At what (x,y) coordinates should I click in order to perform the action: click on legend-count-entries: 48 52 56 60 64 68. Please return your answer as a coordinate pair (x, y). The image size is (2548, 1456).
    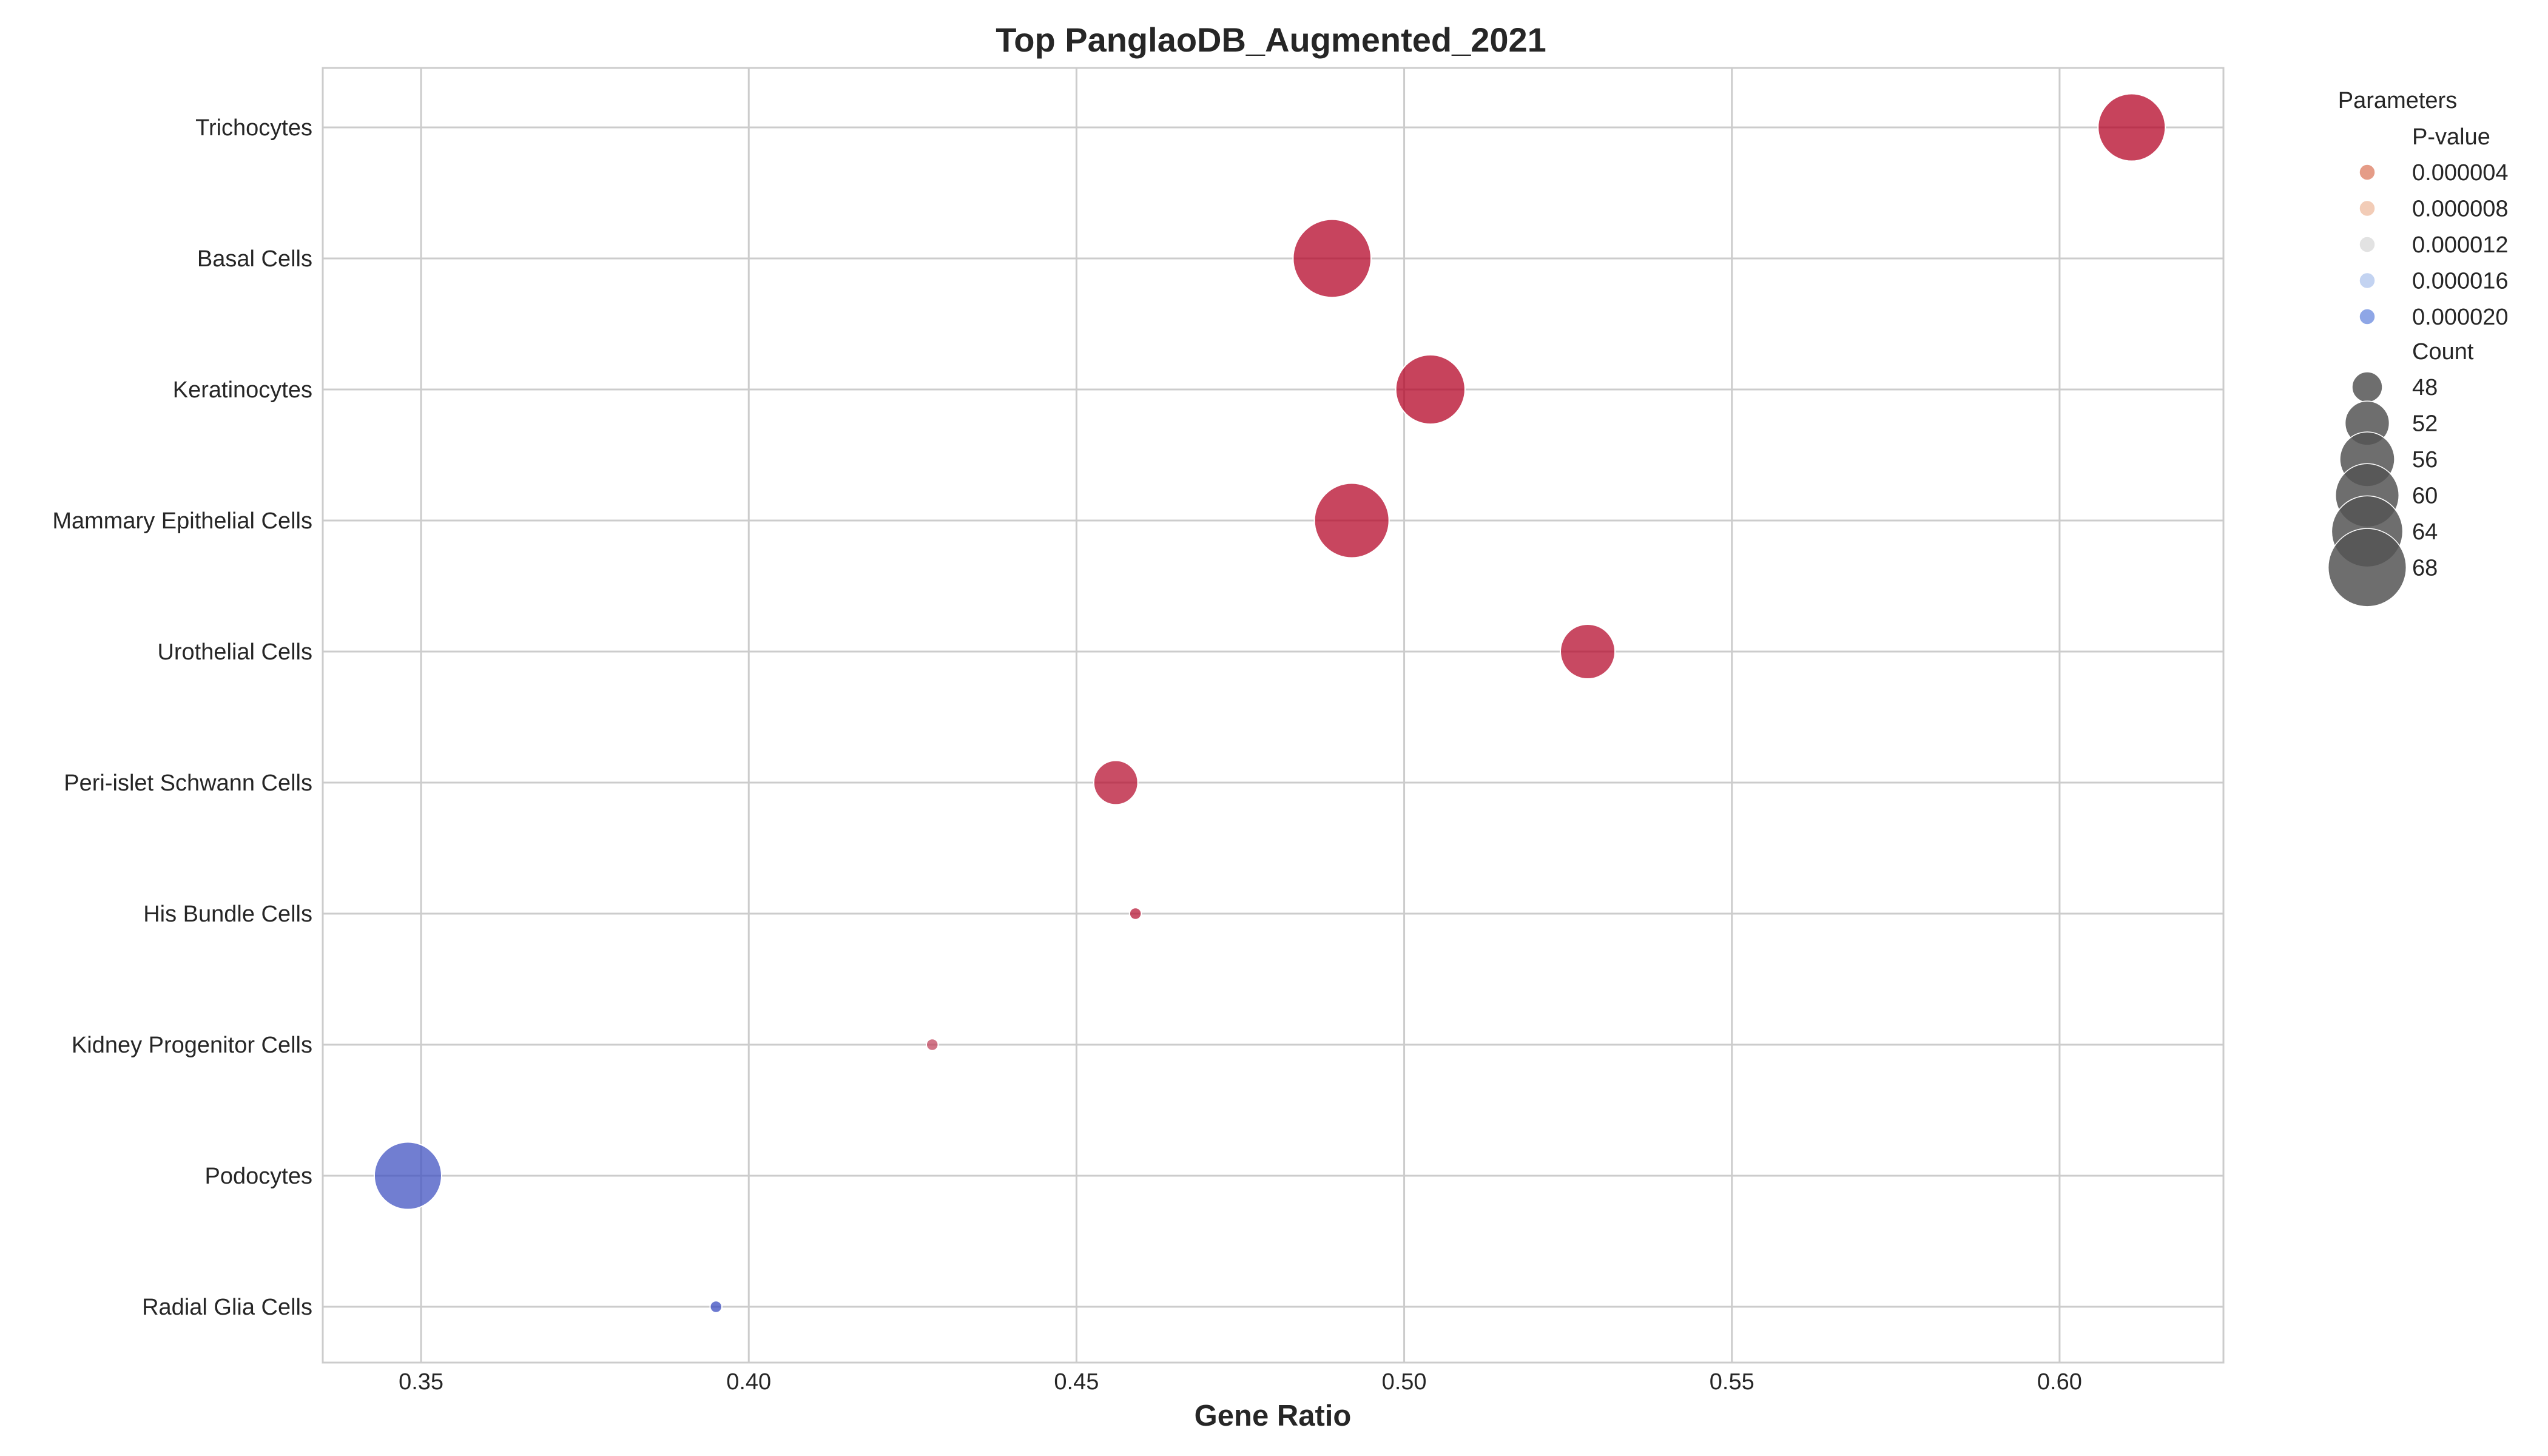
    Looking at the image, I should click on (2382, 489).